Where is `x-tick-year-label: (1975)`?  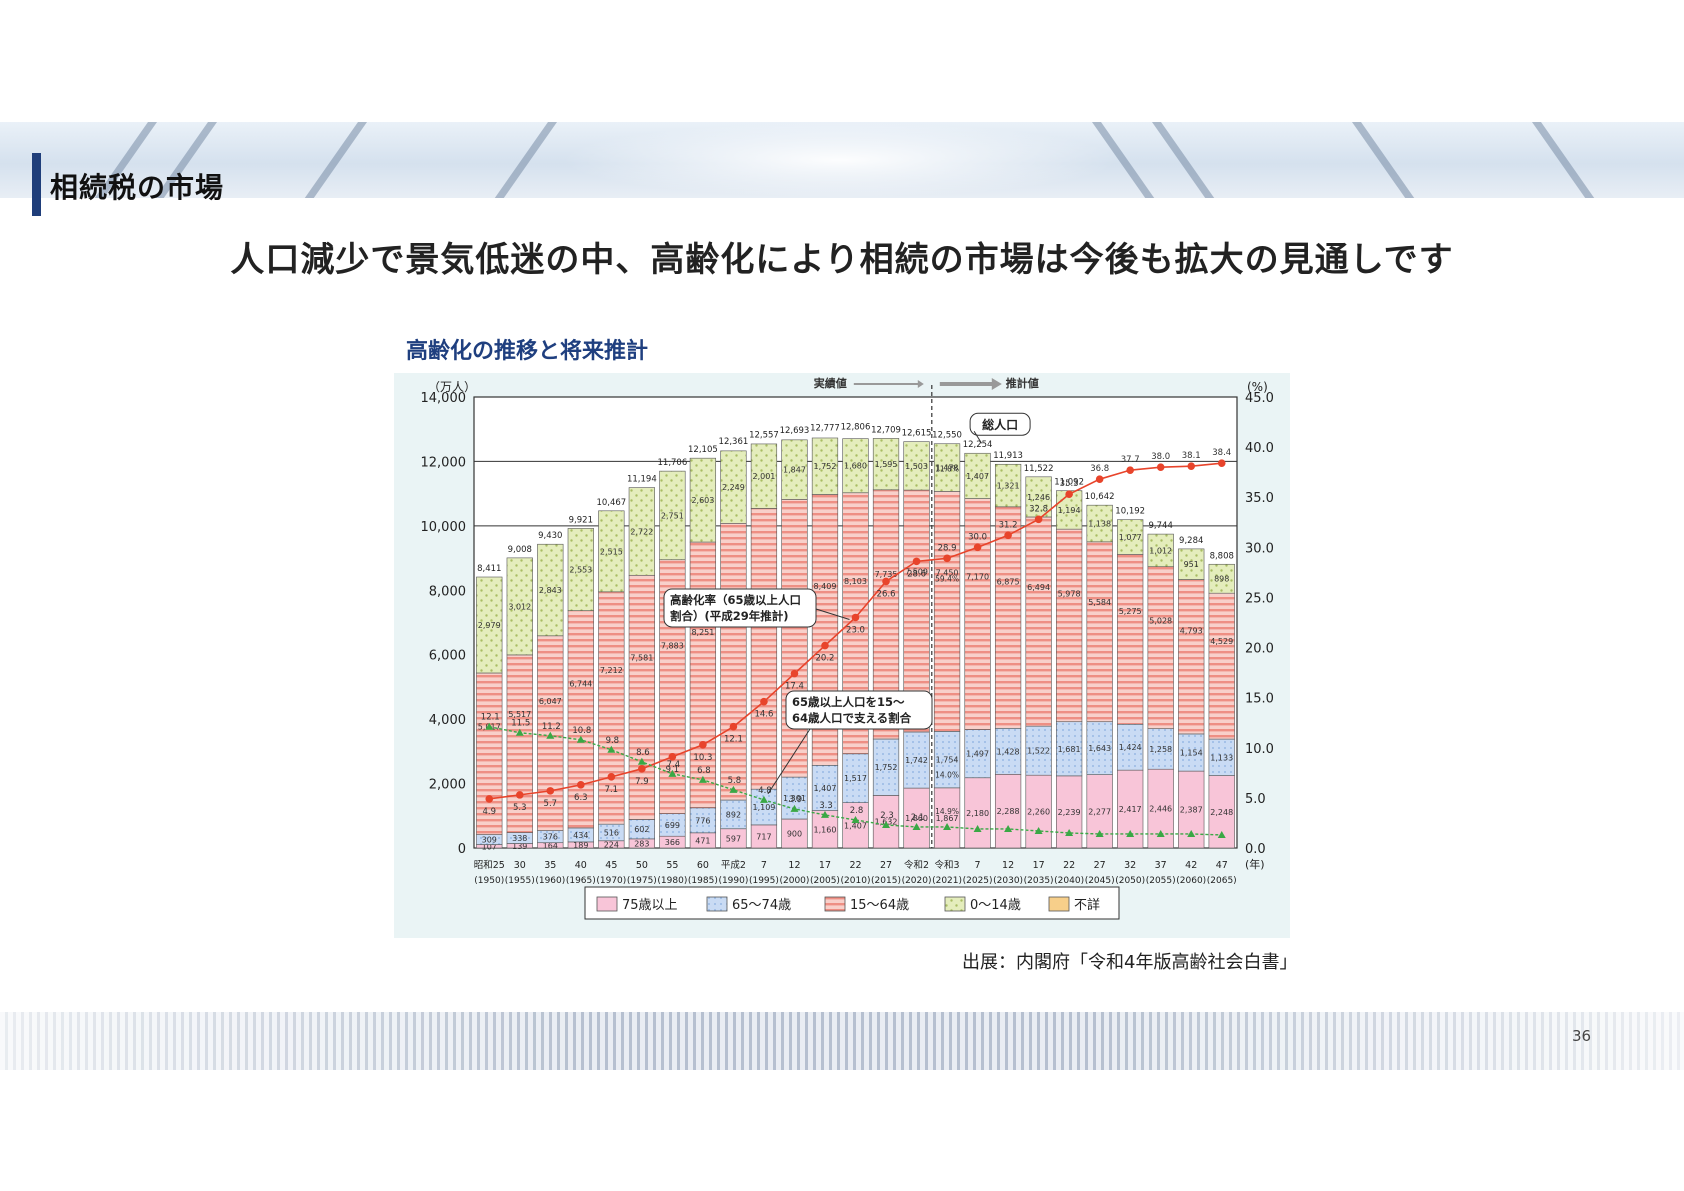 x-tick-year-label: (1975) is located at coordinates (642, 881).